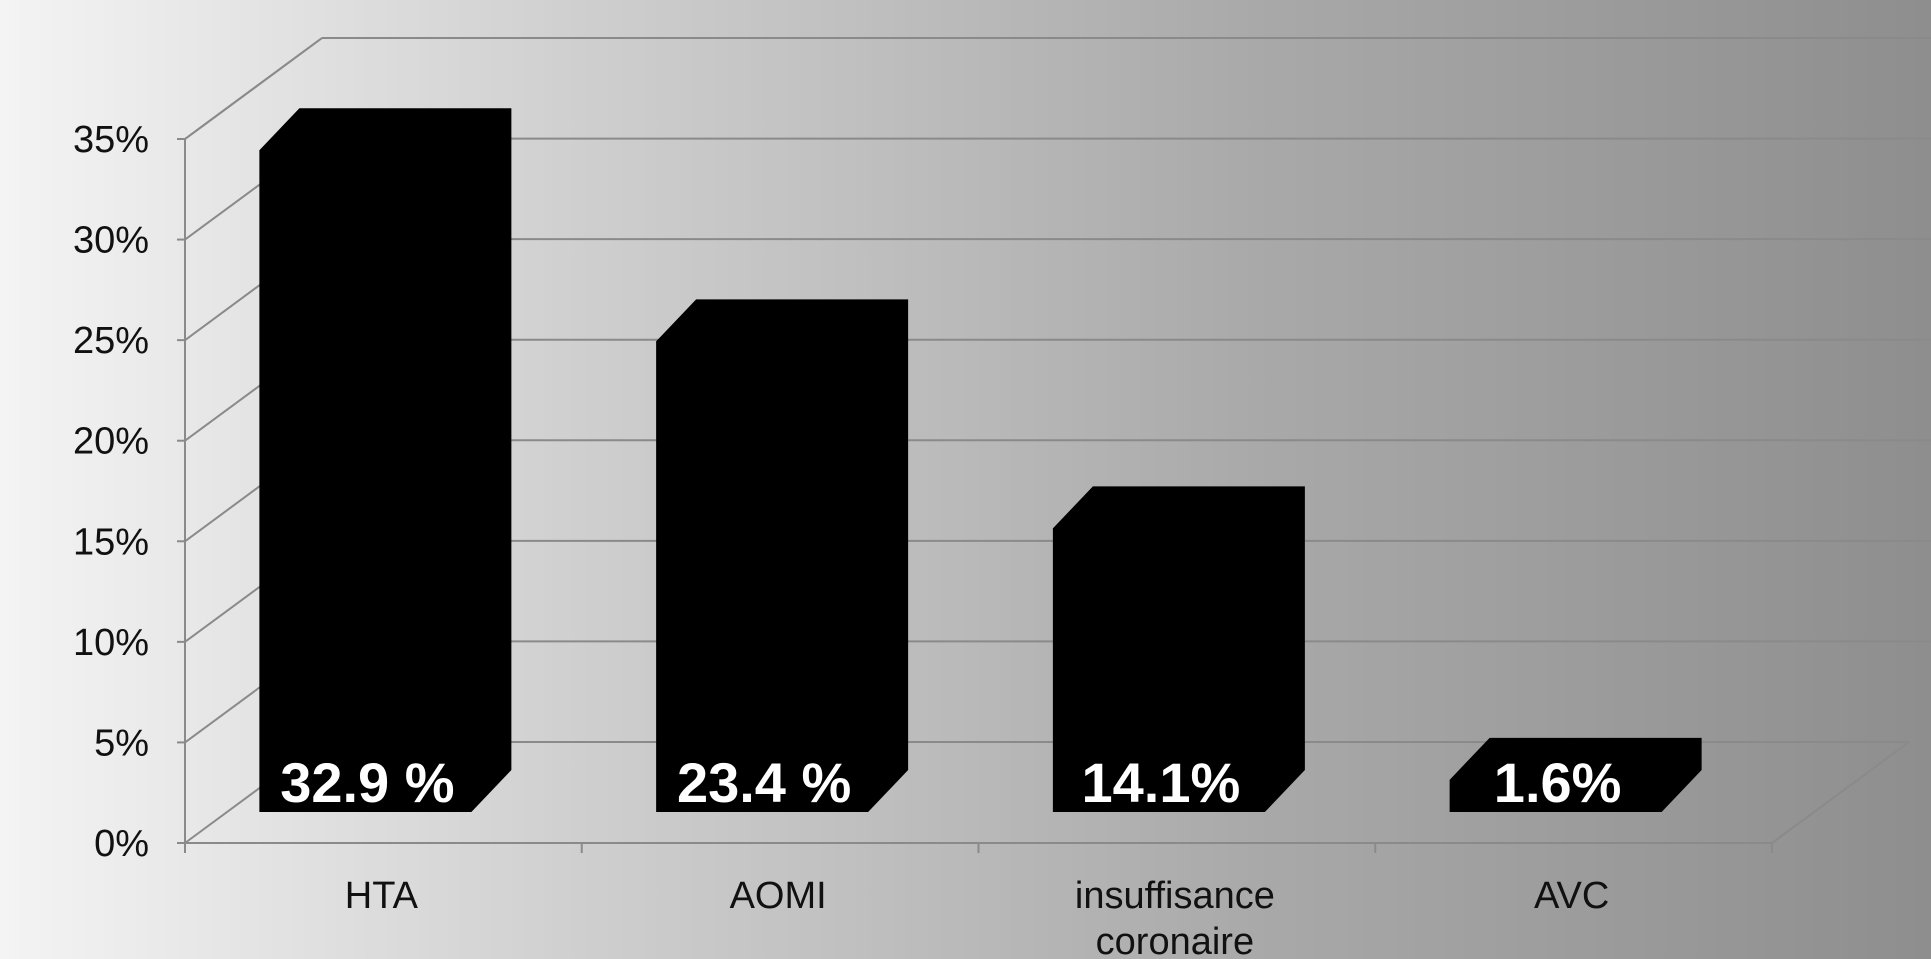 This screenshot has width=1931, height=959. I want to click on data-label: 14.1%, so click(1160, 782).